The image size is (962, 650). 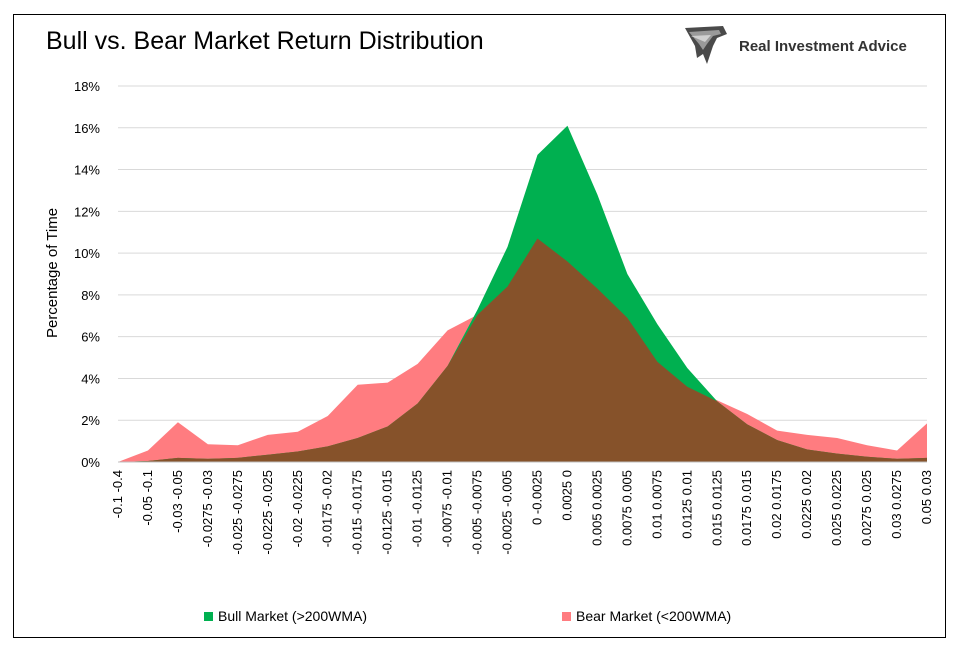 What do you see at coordinates (87, 86) in the screenshot?
I see `y-tick-label: 18%` at bounding box center [87, 86].